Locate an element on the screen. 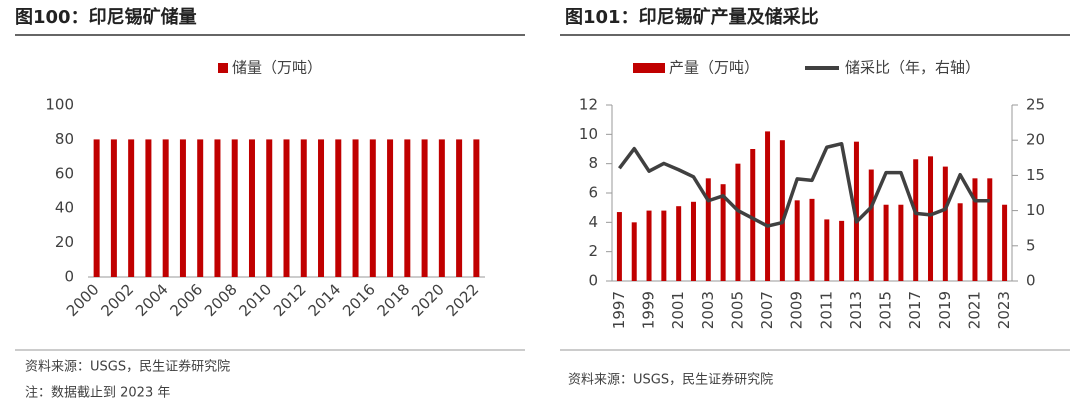 The image size is (1080, 418). y-tick-label: 20 is located at coordinates (64, 242).